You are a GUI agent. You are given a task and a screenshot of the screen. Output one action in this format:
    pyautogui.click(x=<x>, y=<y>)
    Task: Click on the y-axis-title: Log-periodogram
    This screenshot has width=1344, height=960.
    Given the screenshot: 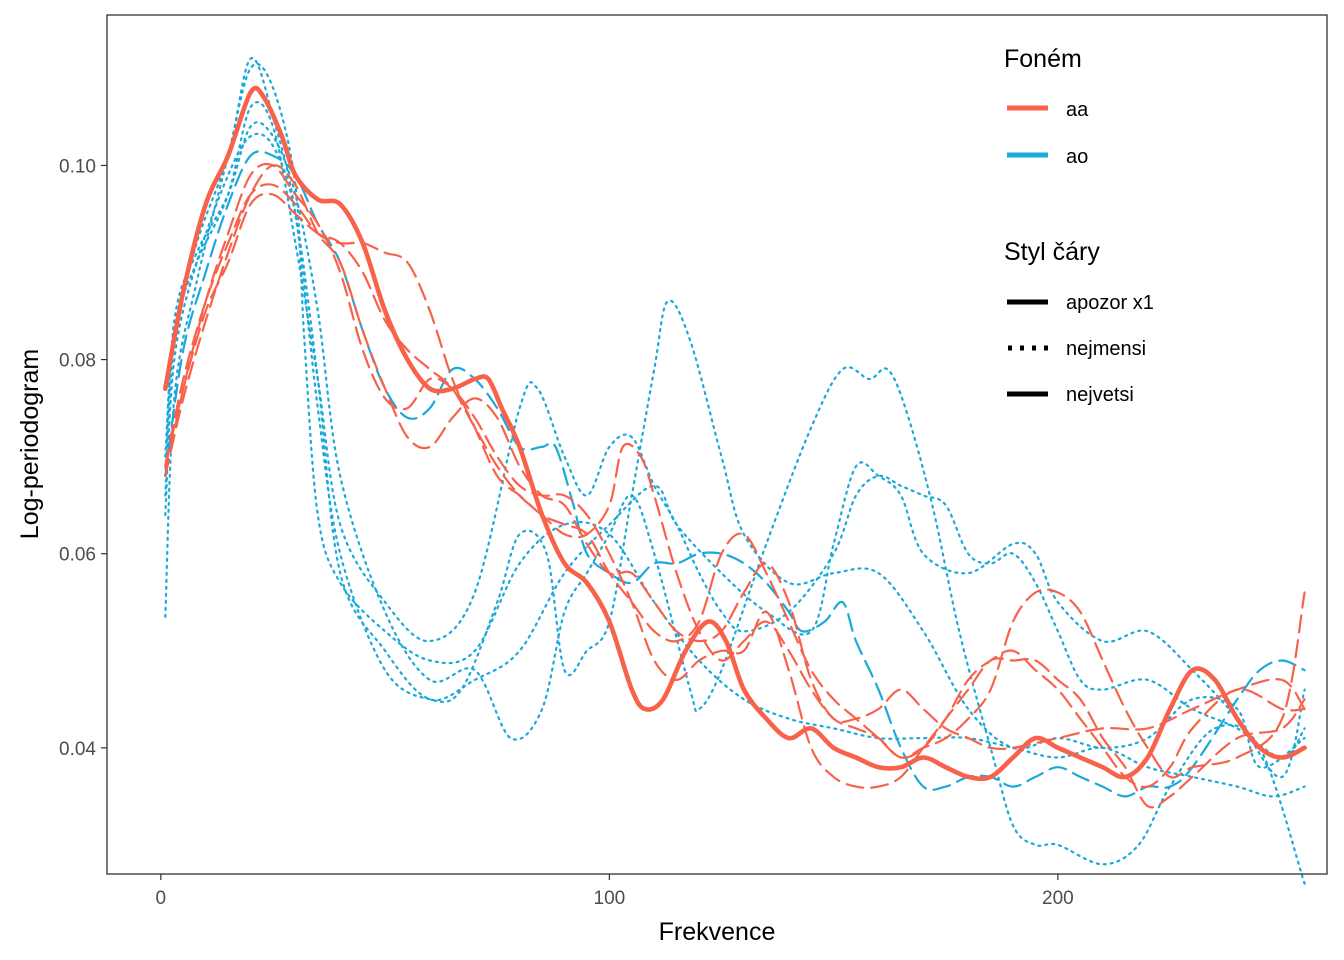 What is the action you would take?
    pyautogui.click(x=30, y=444)
    